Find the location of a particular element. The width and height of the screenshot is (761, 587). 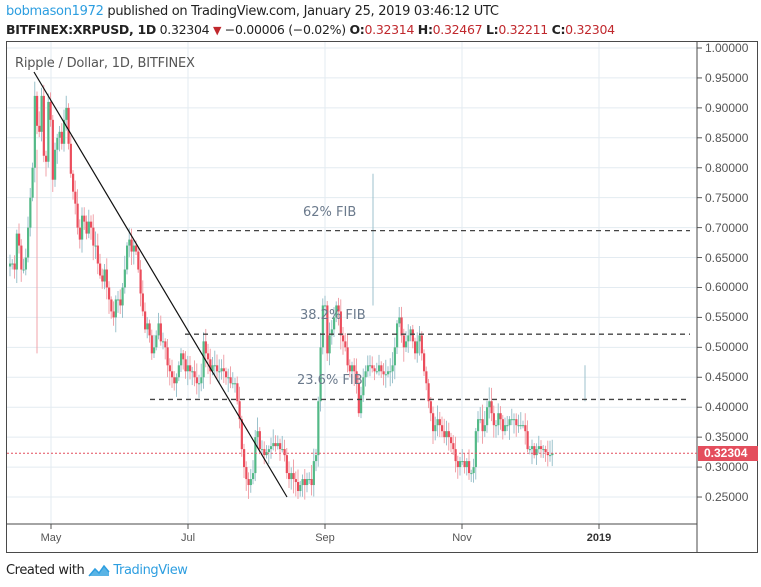

time-tick: Jul is located at coordinates (188, 538).